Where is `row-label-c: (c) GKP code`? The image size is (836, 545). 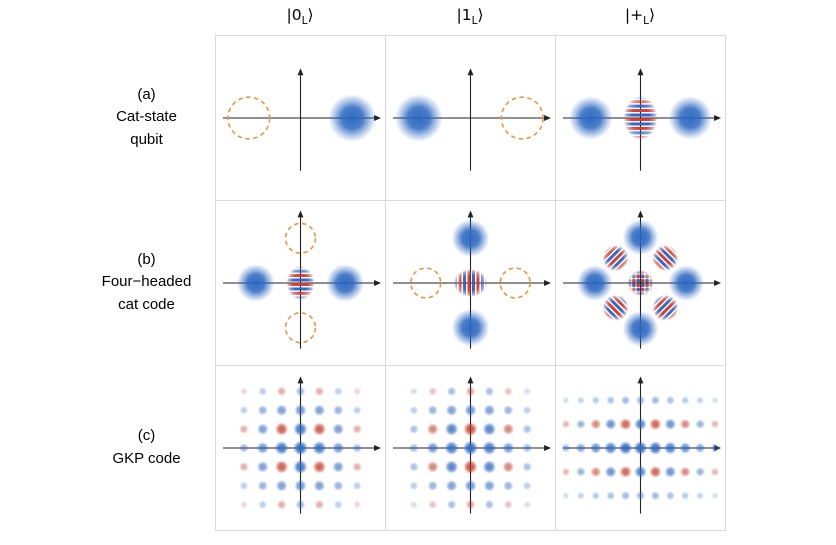
row-label-c: (c) GKP code is located at coordinates (107, 447).